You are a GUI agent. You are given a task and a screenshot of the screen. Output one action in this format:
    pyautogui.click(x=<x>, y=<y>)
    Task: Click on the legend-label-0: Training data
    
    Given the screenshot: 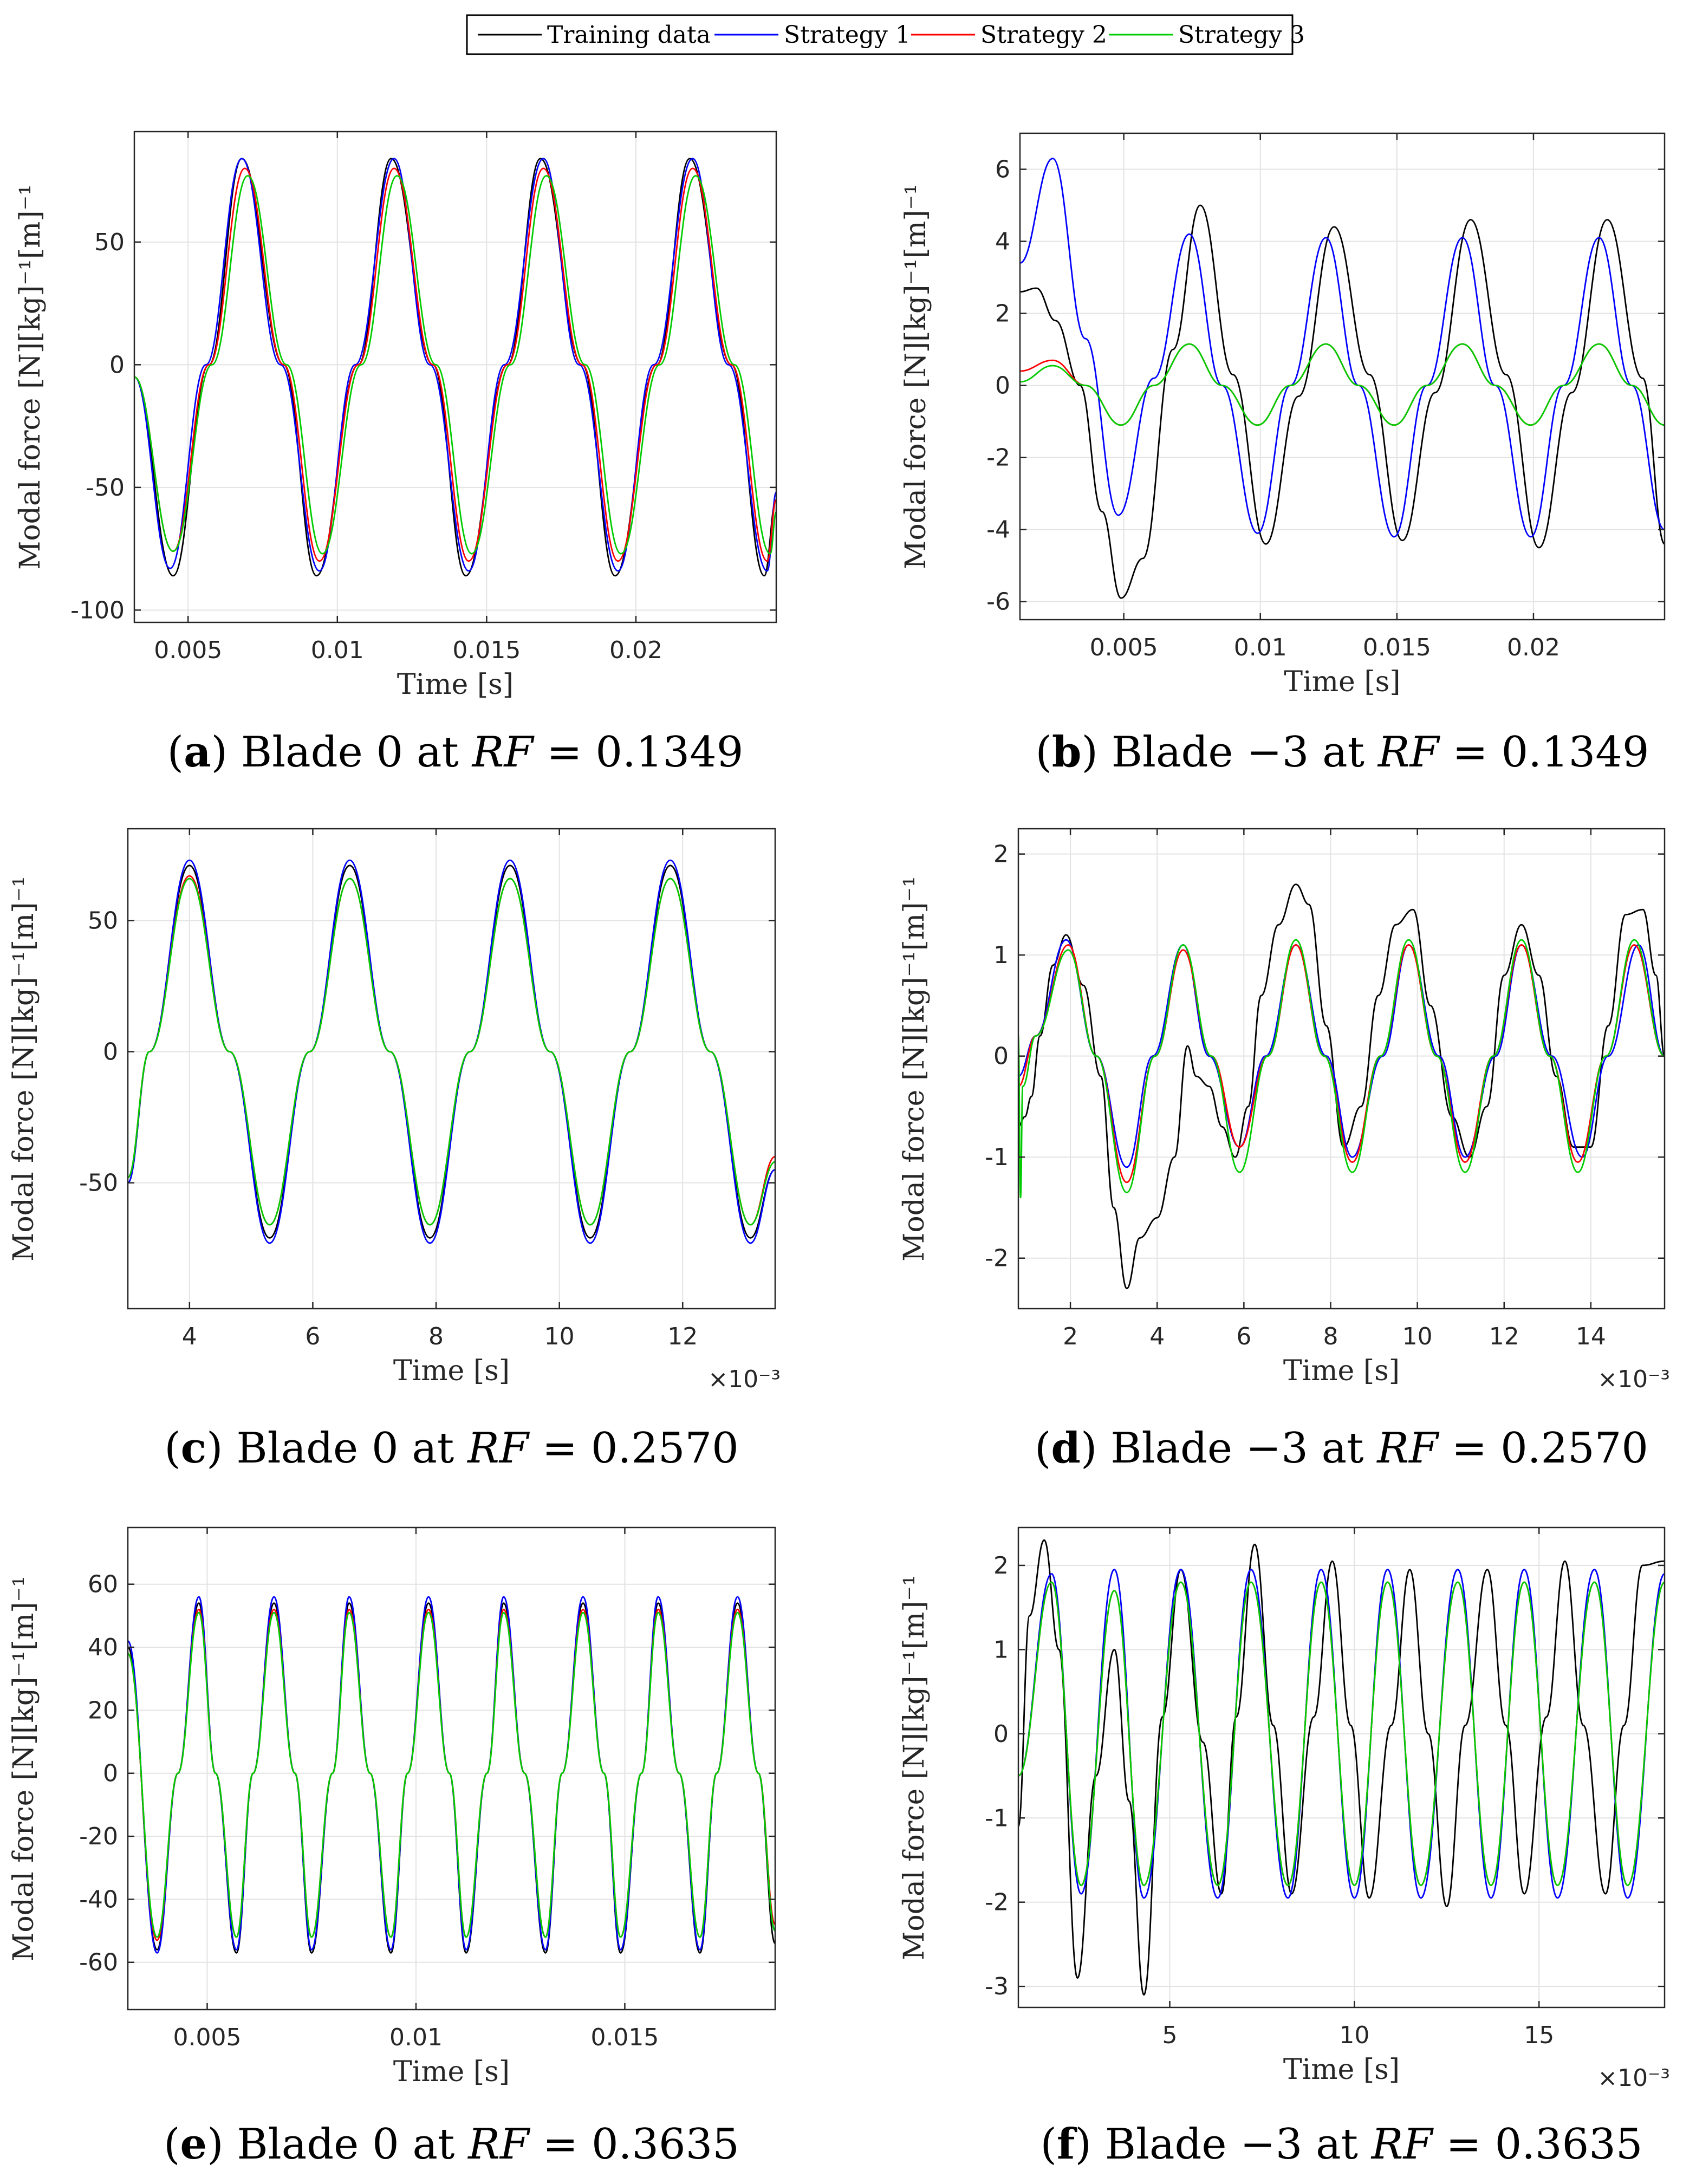 What is the action you would take?
    pyautogui.click(x=629, y=35)
    